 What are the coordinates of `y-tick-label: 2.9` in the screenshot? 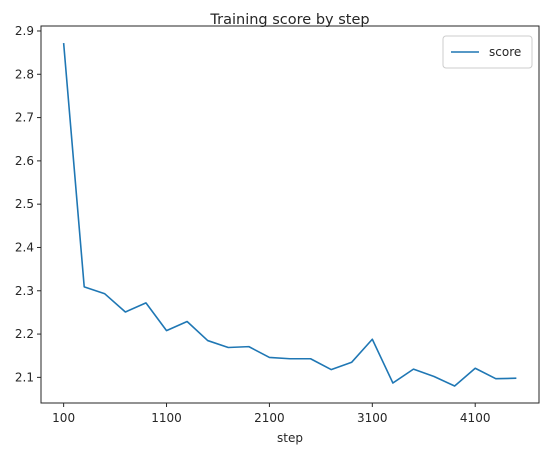 It's located at (24, 31).